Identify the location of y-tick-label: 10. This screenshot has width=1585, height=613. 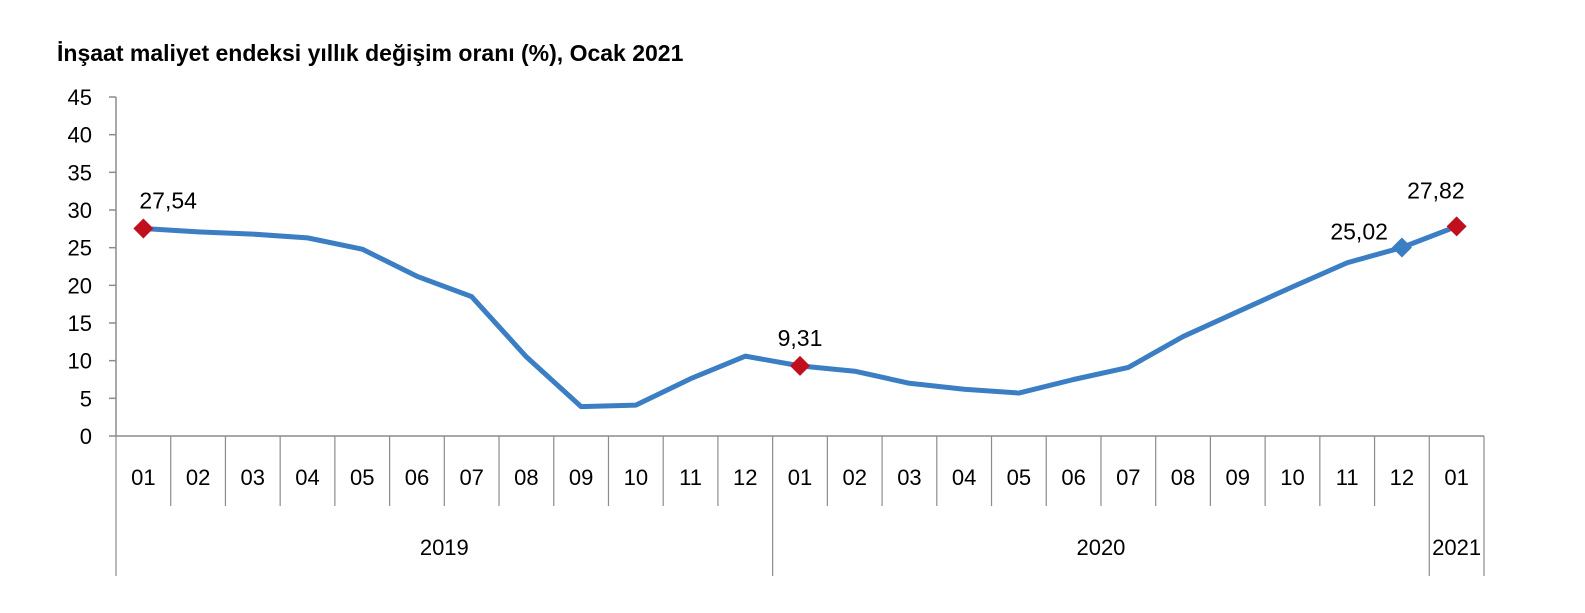
(80, 361).